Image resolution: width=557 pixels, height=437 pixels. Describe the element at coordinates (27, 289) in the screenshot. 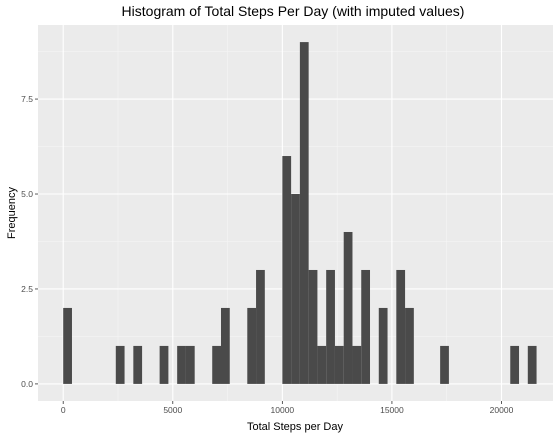

I see `y-tick-label: 2.5` at that location.